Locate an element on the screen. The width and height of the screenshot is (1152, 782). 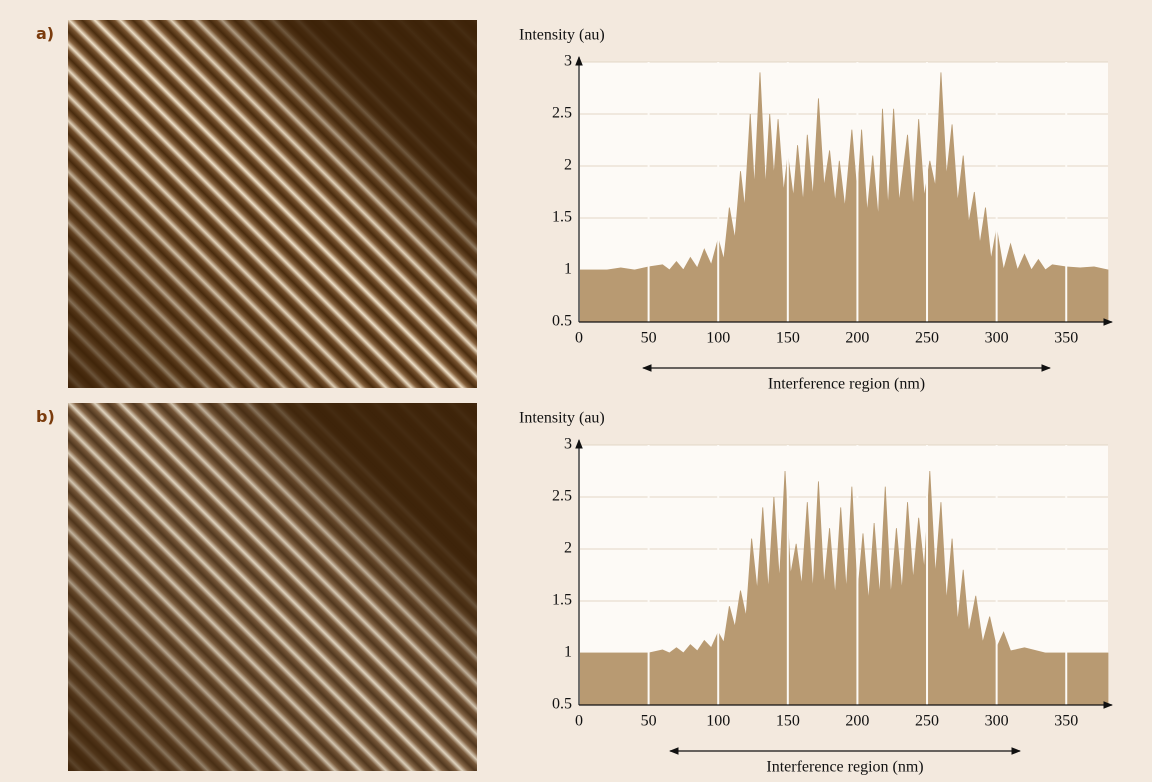
panel-label: a) is located at coordinates (45, 33).